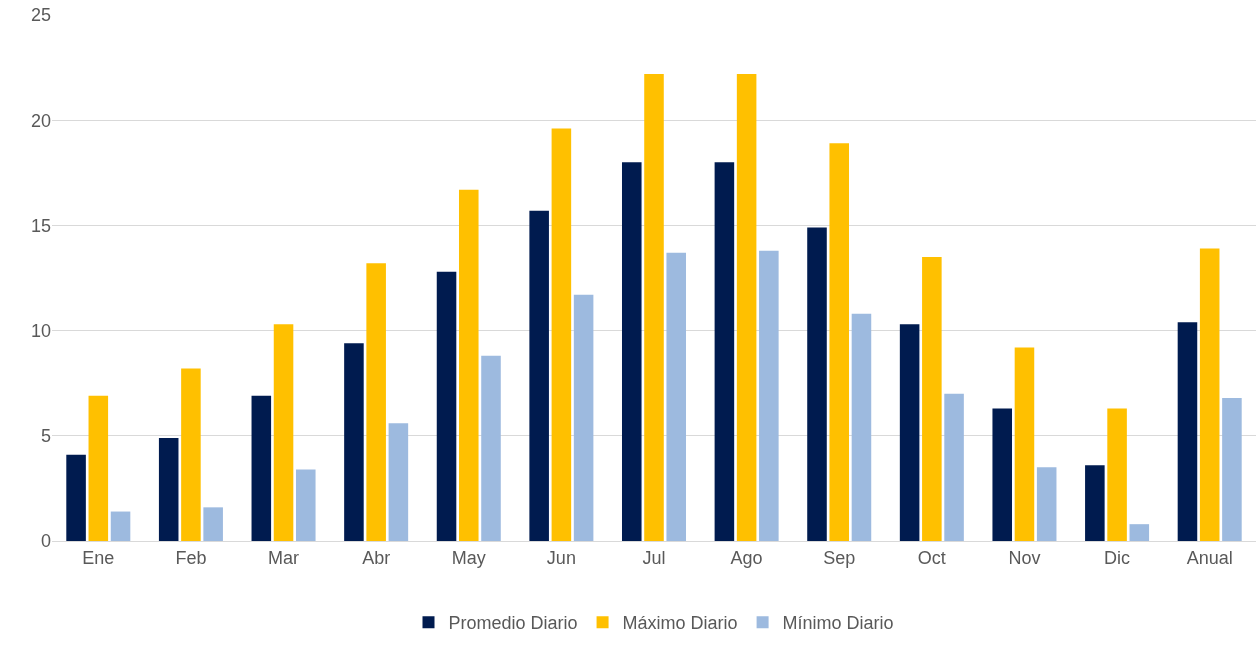 The image size is (1258, 663). I want to click on legend-label: Mínimo Diario, so click(838, 623).